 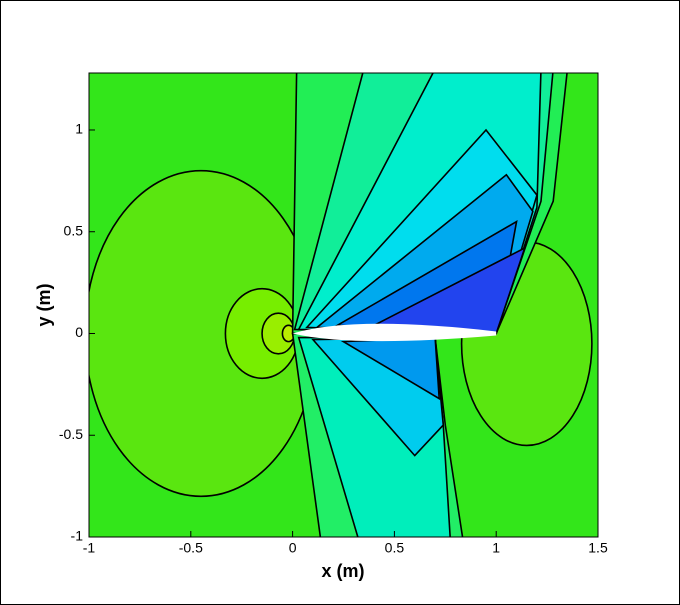 I want to click on y-tick-label: -0.5, so click(x=71, y=434).